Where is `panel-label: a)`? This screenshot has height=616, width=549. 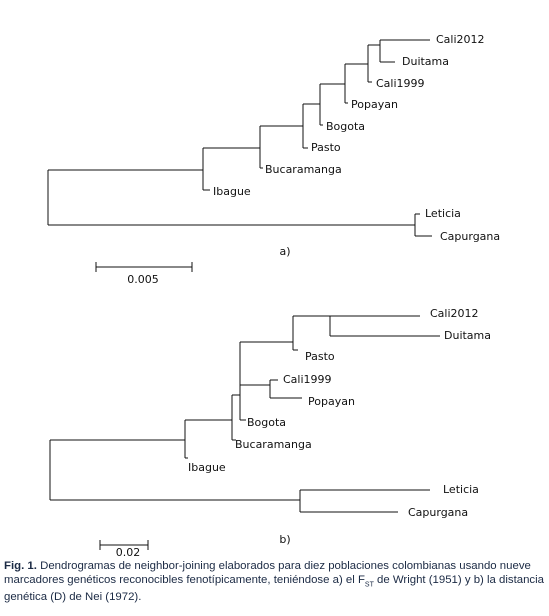 panel-label: a) is located at coordinates (284, 251).